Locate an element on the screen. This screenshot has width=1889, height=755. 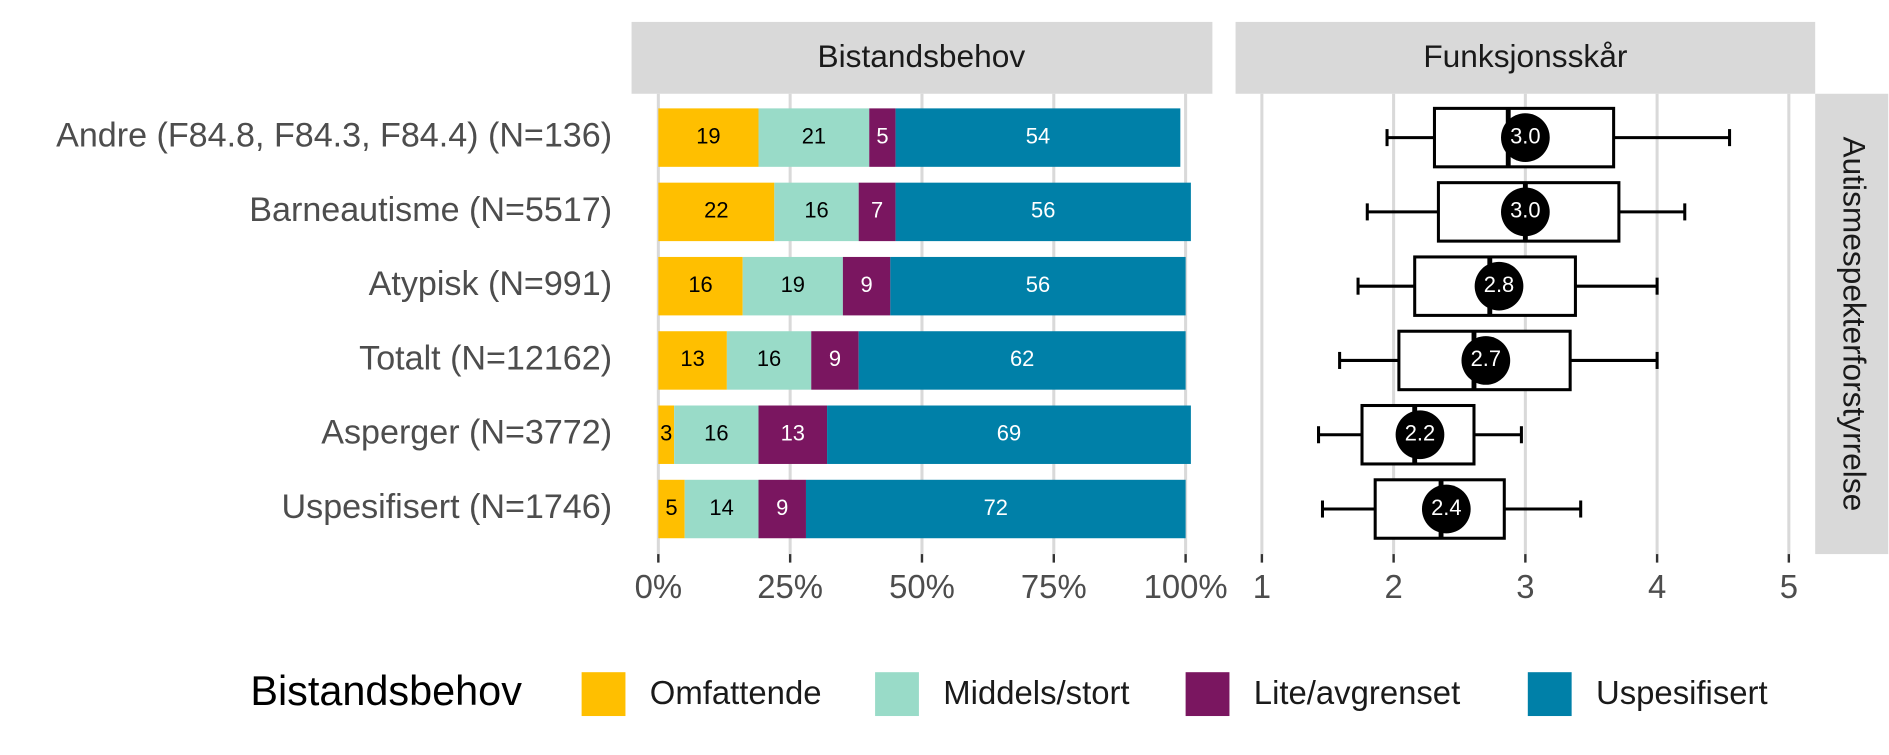
data-label: 22 is located at coordinates (716, 210).